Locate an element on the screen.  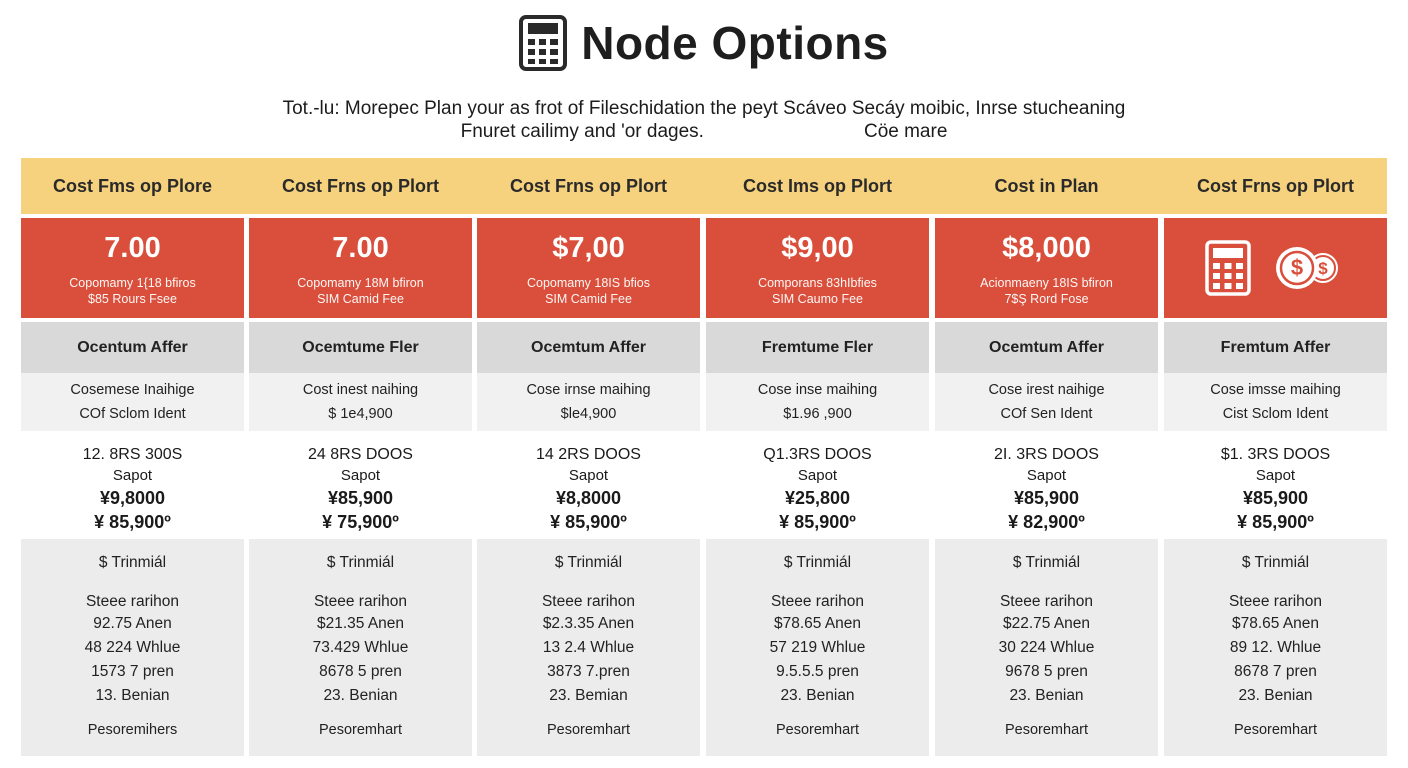
description-cell: Cose irnse maihing $le4,900 is located at coordinates (588, 402).